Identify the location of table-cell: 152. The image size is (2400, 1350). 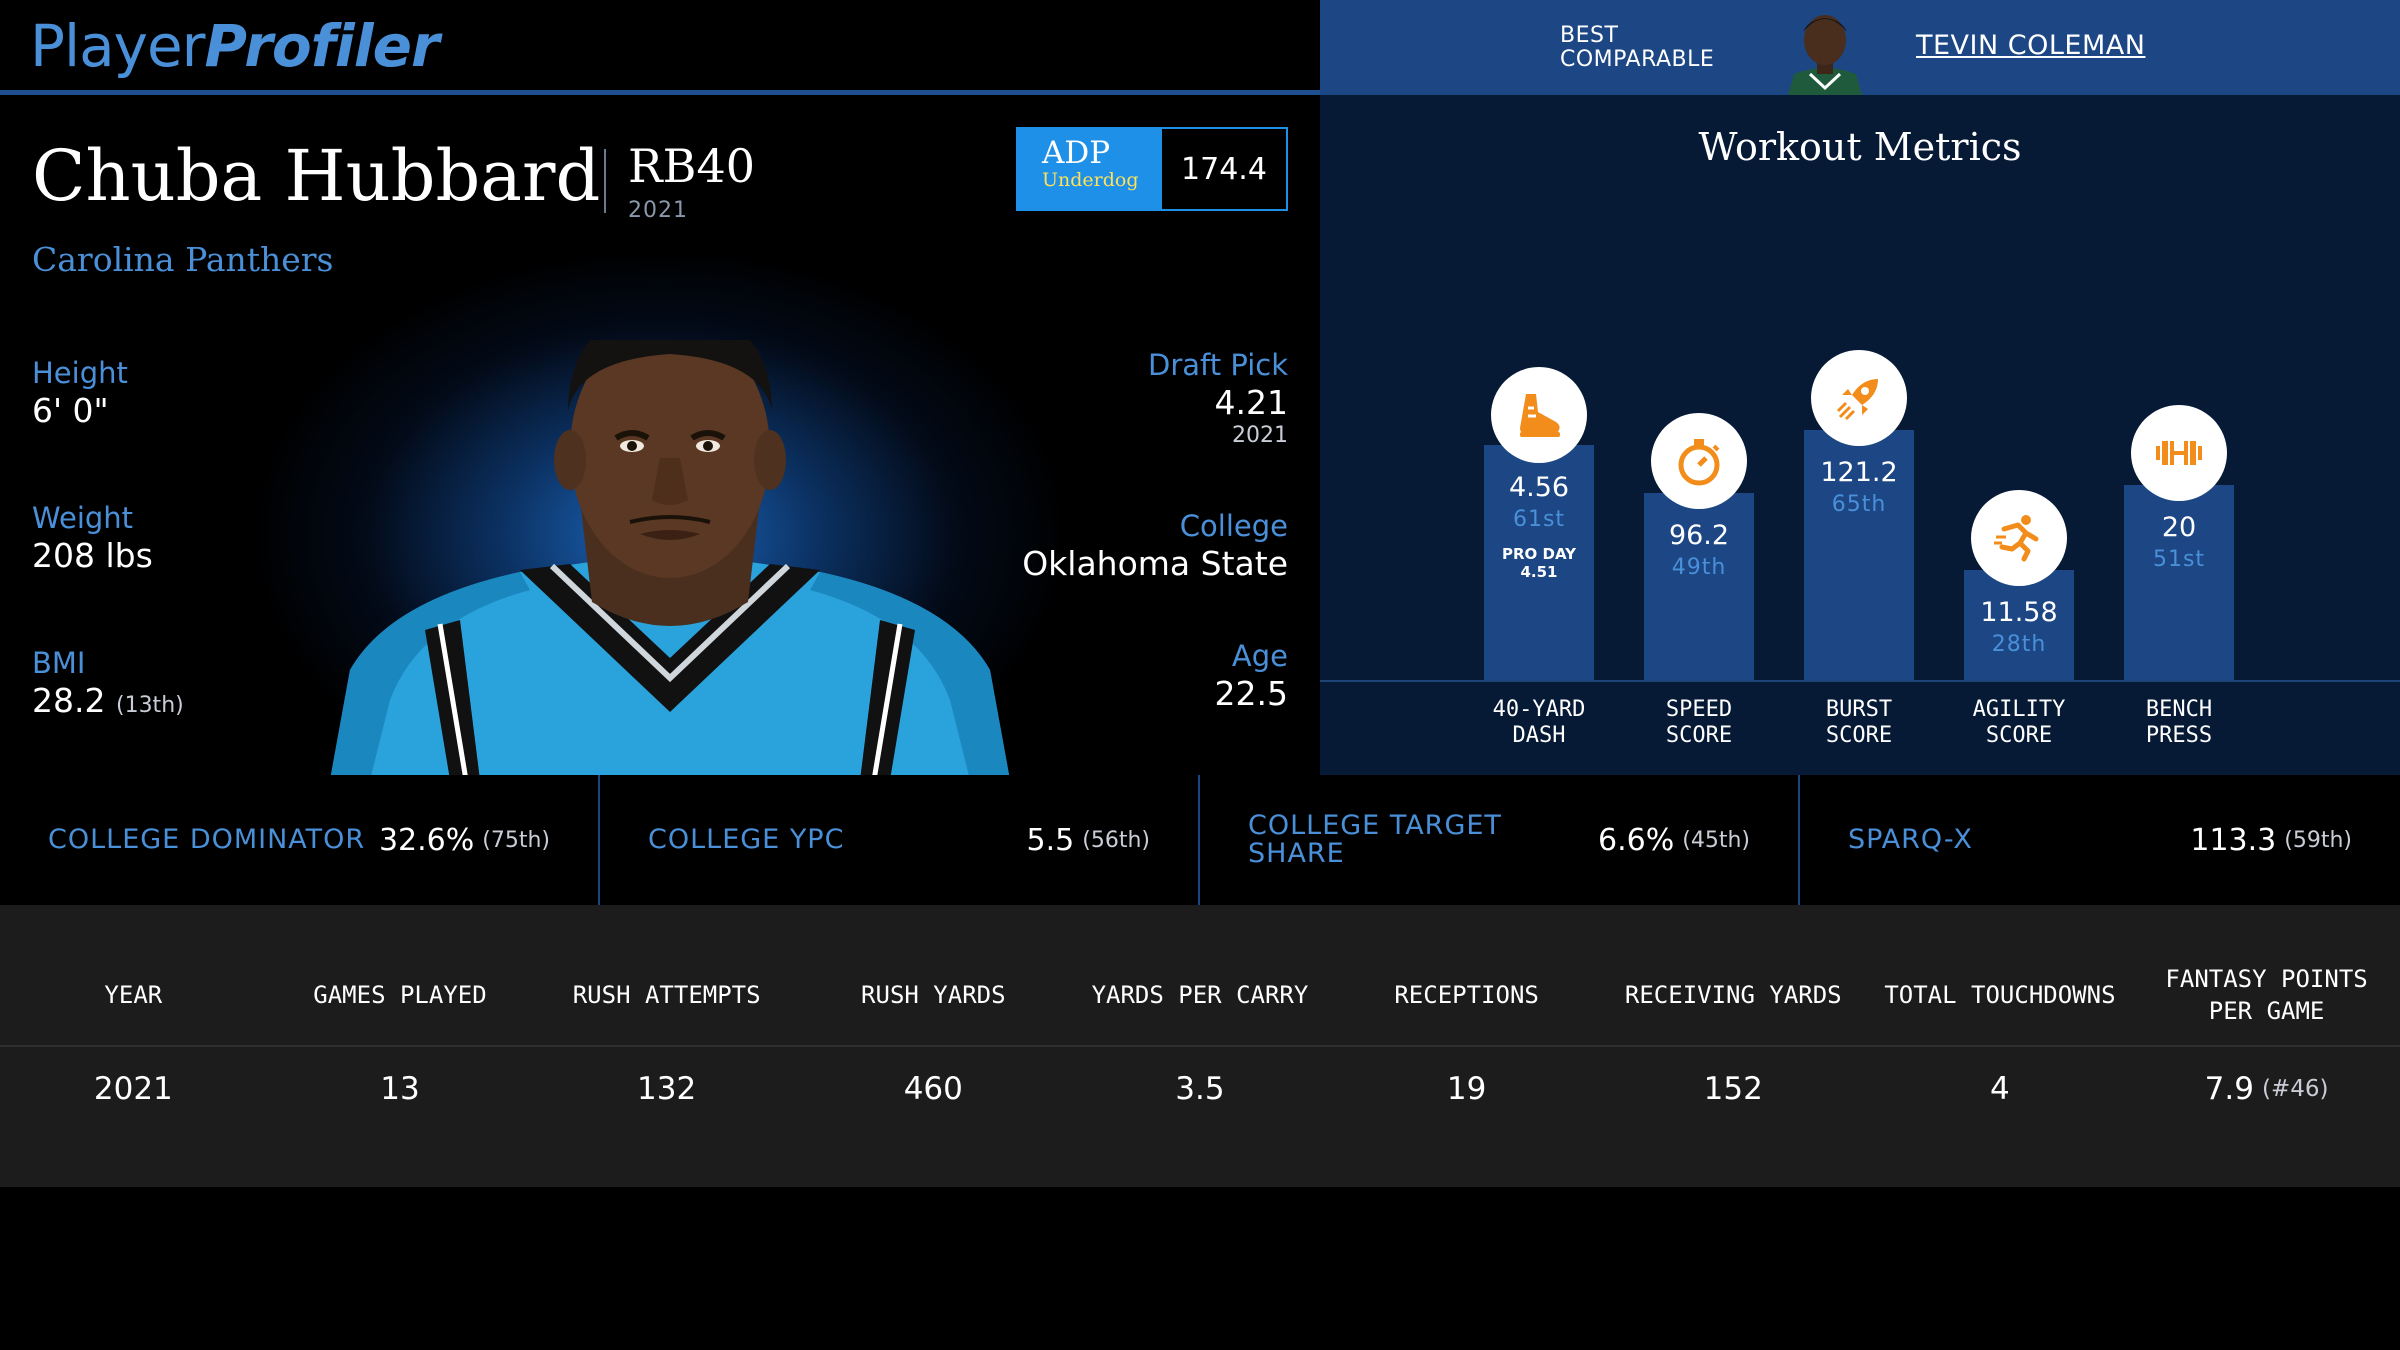
(1733, 1089).